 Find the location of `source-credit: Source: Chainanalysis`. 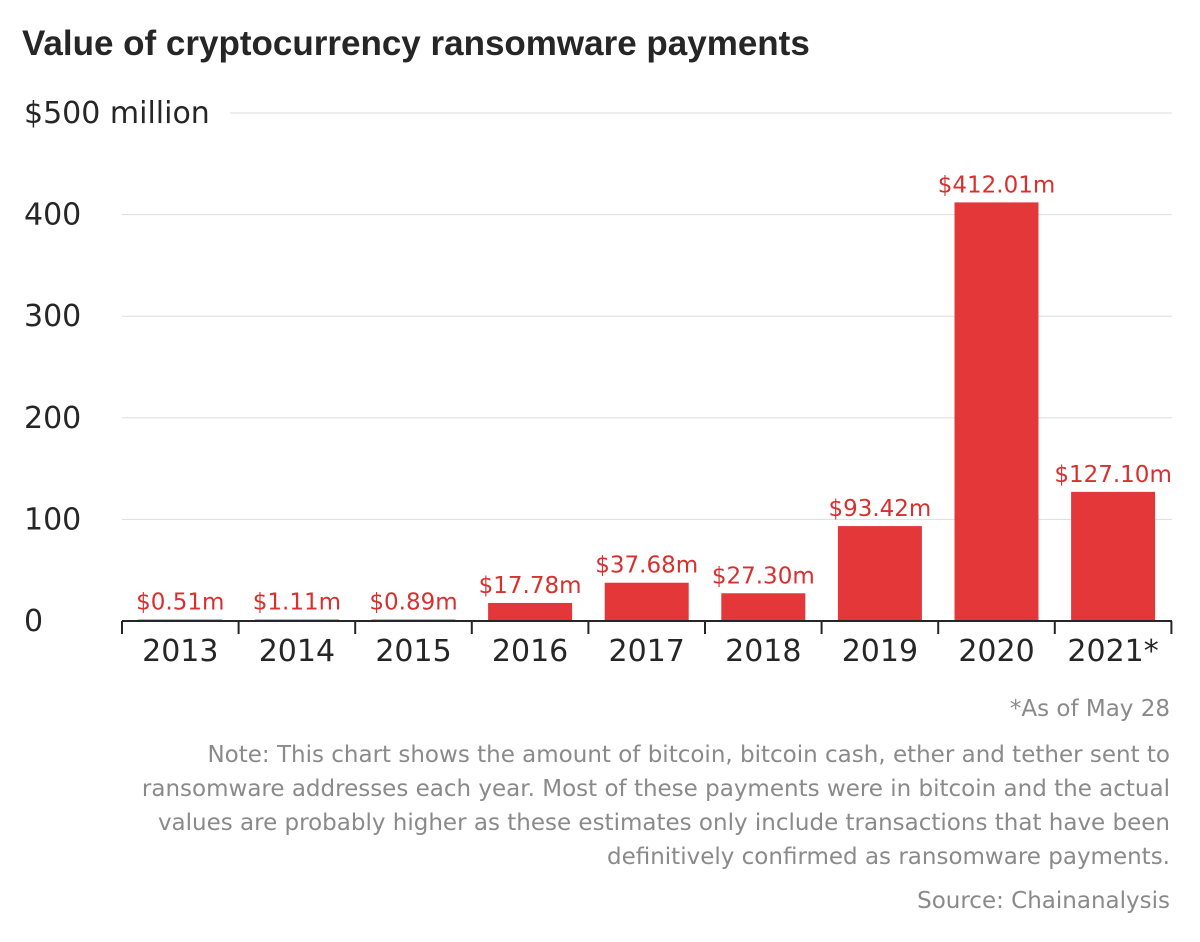

source-credit: Source: Chainanalysis is located at coordinates (1043, 901).